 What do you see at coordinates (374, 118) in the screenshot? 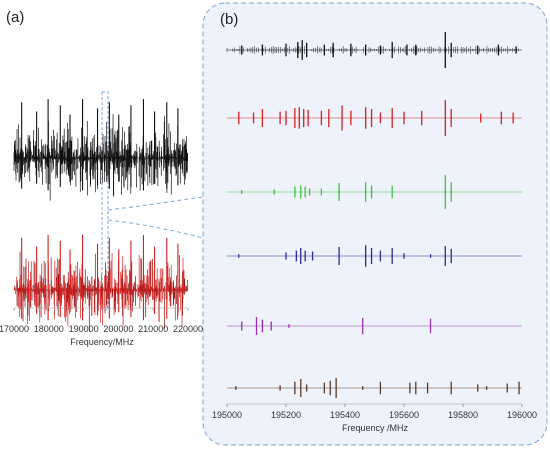
I see `panel-b-series-red` at bounding box center [374, 118].